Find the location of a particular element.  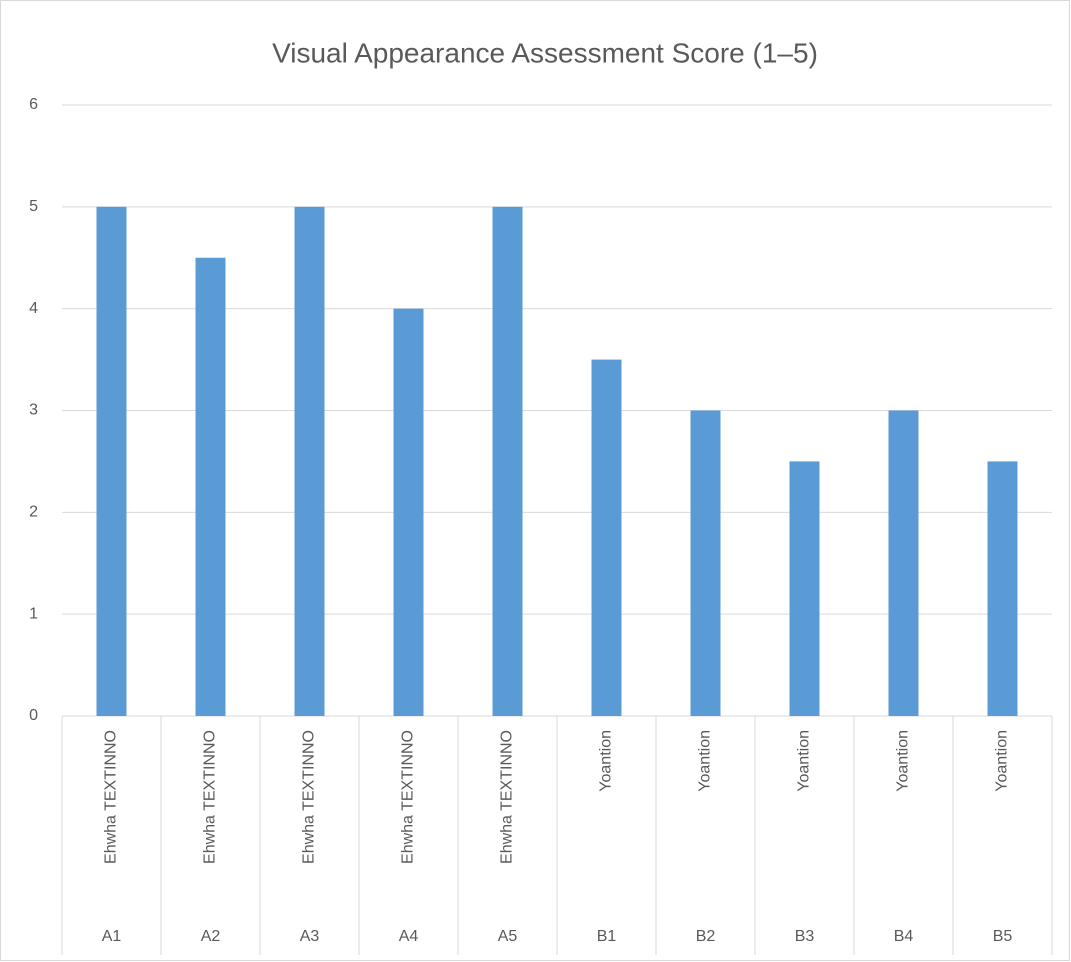

y-tick-label: 2 is located at coordinates (33, 512).